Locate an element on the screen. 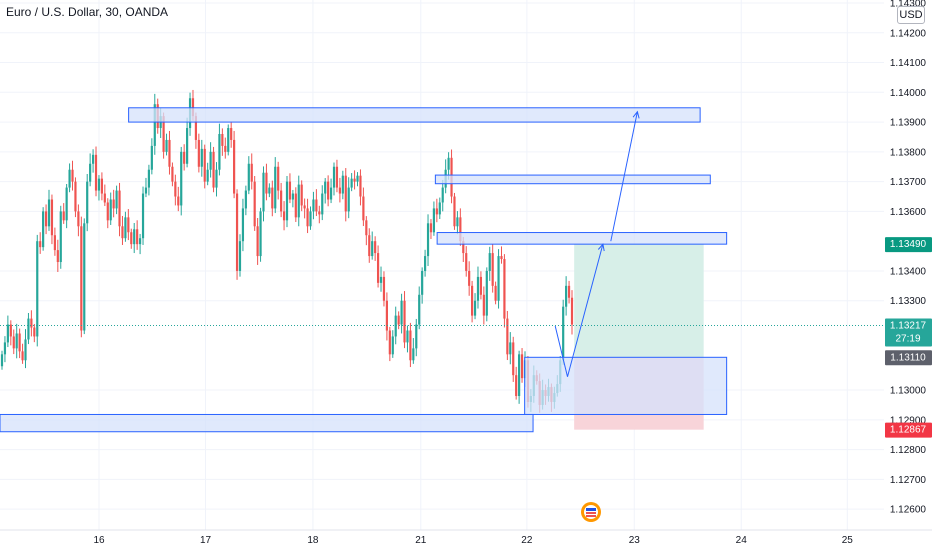 The image size is (932, 550). price-axis is located at coordinates (908, 265).